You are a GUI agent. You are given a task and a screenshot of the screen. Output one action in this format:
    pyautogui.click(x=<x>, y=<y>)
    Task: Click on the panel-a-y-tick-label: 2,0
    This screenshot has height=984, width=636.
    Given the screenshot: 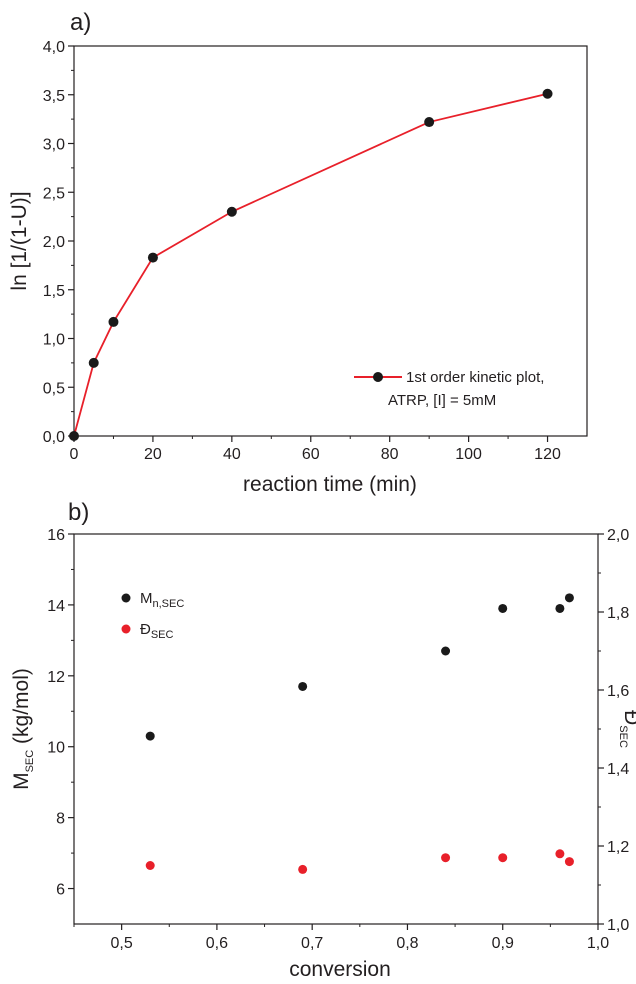 What is the action you would take?
    pyautogui.click(x=54, y=242)
    